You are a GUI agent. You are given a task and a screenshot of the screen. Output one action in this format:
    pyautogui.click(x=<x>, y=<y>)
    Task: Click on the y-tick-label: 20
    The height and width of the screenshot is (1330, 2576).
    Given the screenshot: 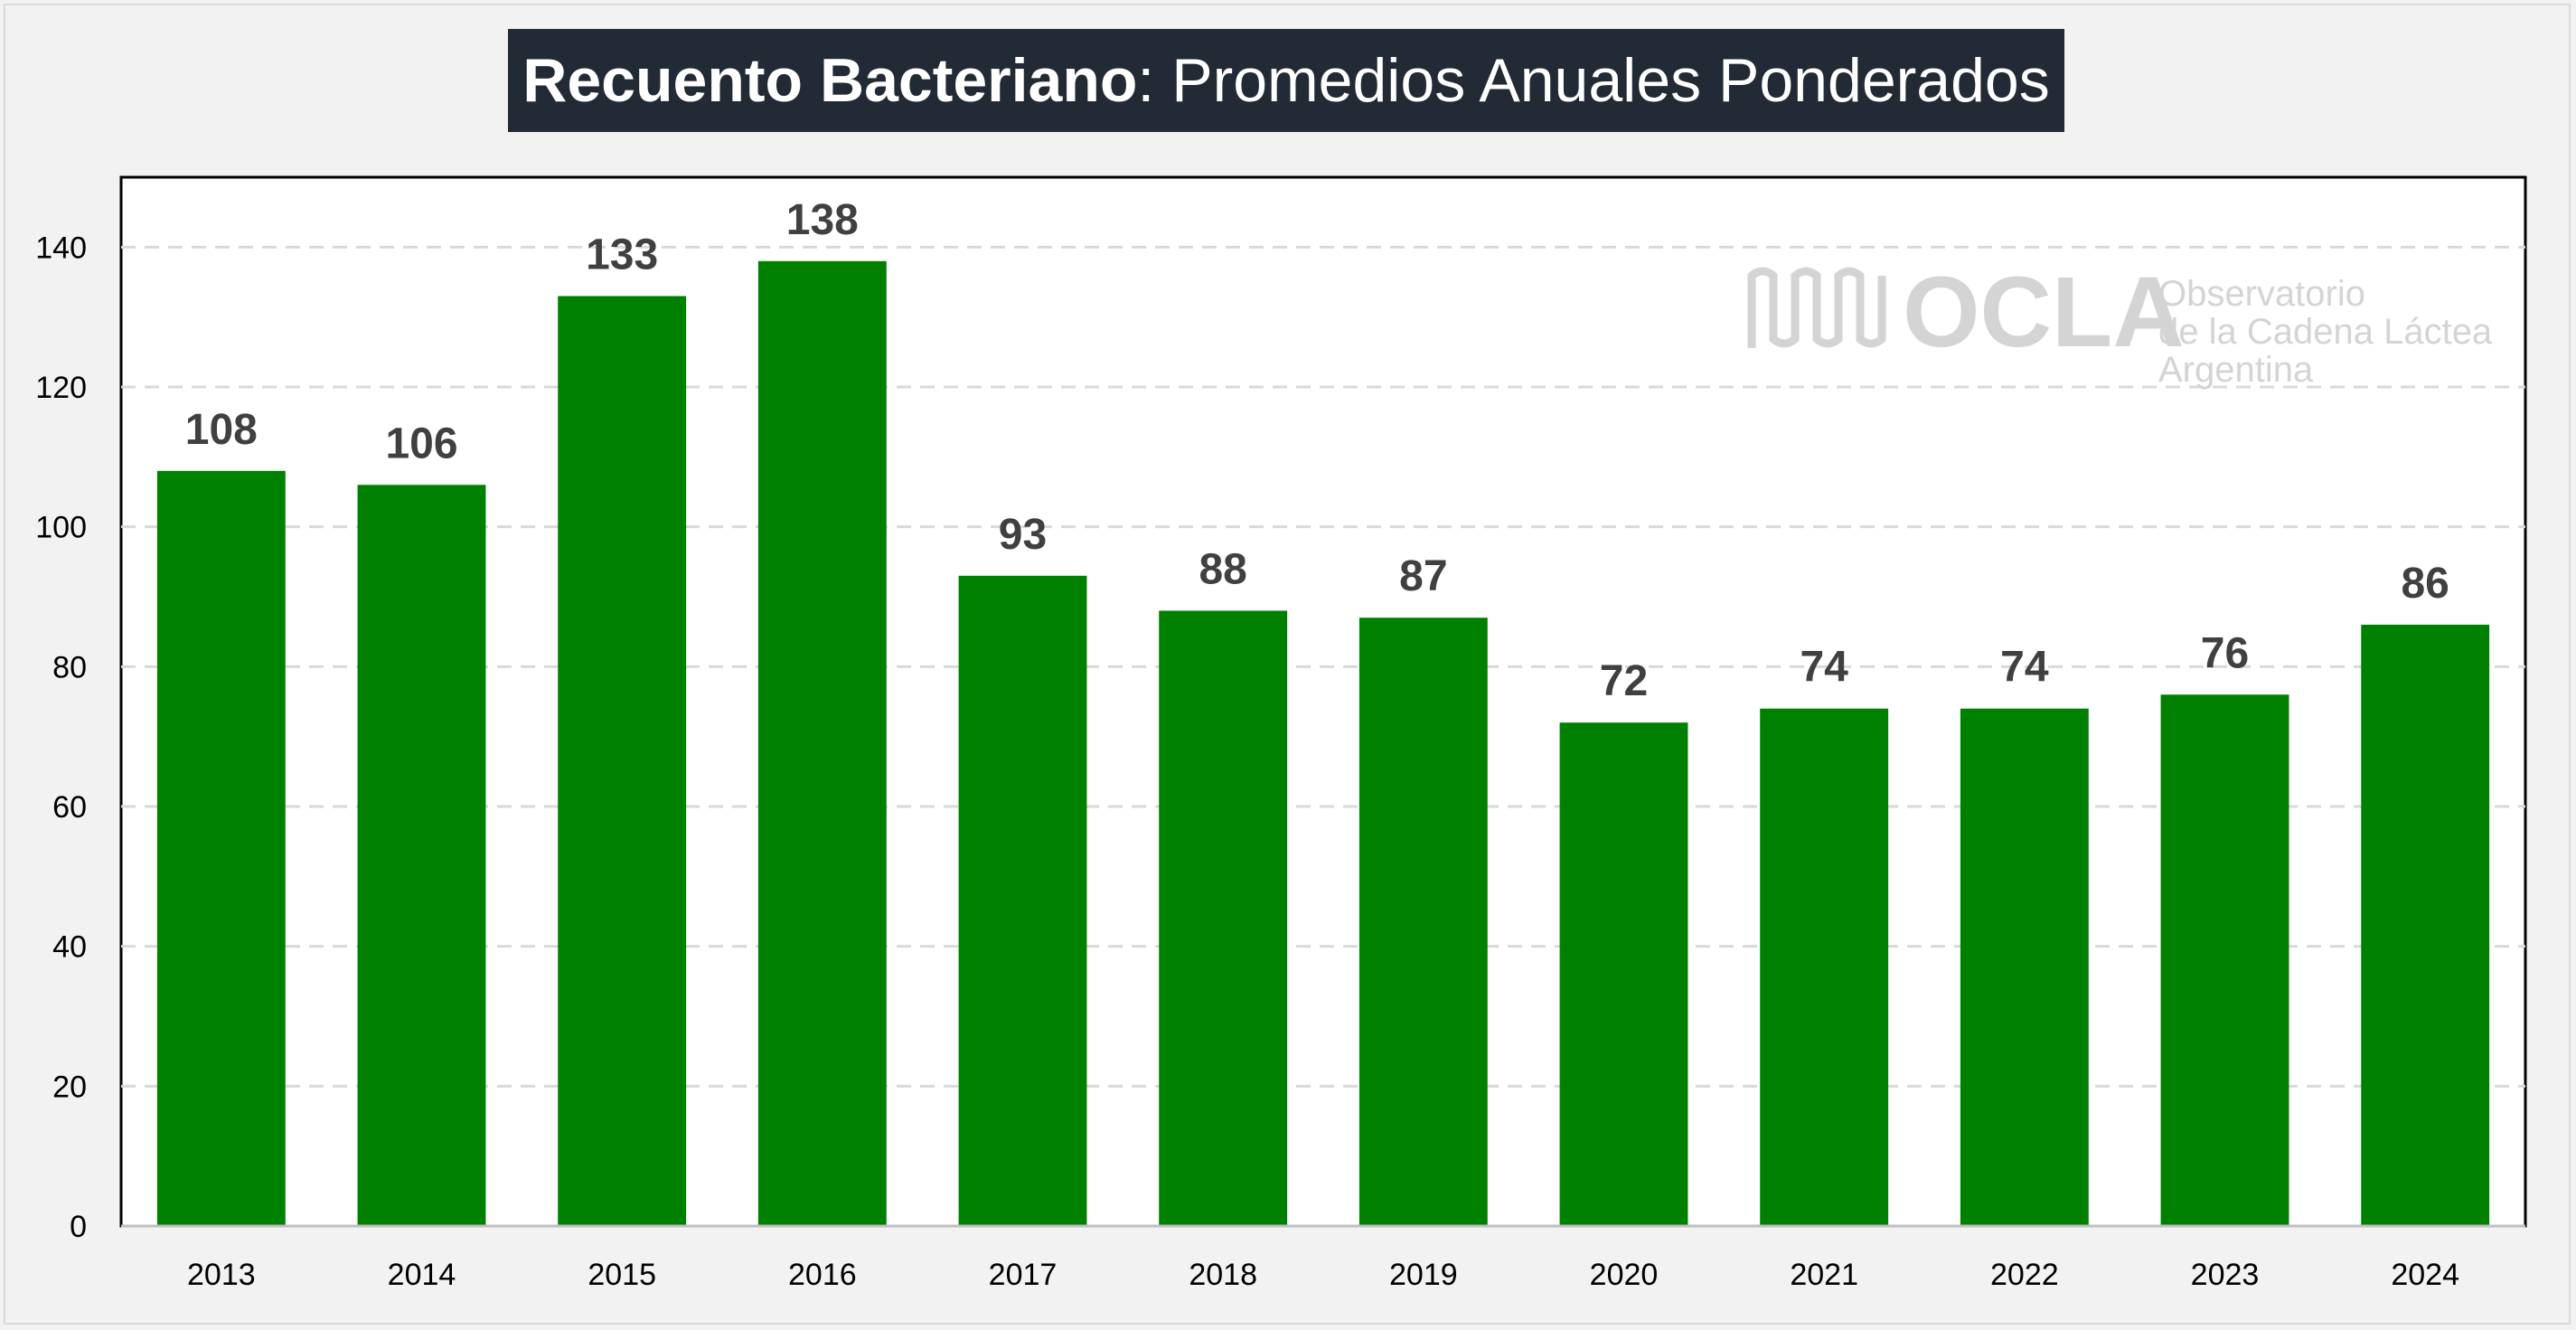 What is the action you would take?
    pyautogui.click(x=69, y=1087)
    